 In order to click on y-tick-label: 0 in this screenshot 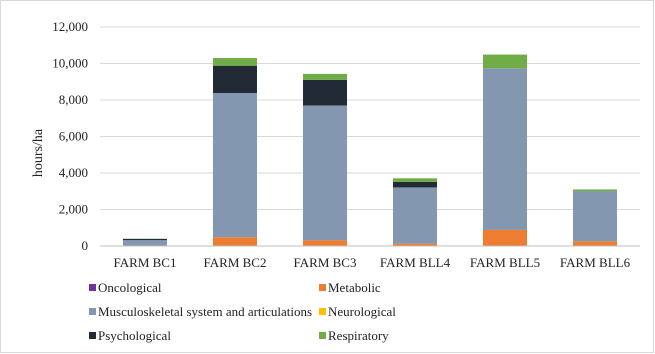, I will do `click(85, 245)`.